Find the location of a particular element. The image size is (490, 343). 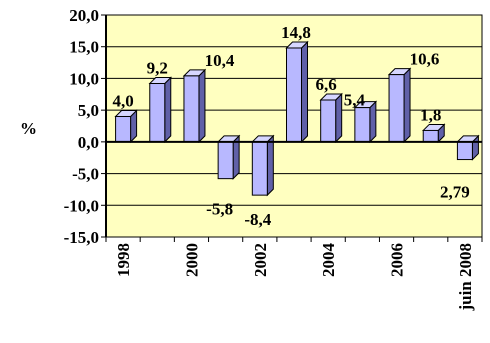

data-label: 5,4 is located at coordinates (355, 100).